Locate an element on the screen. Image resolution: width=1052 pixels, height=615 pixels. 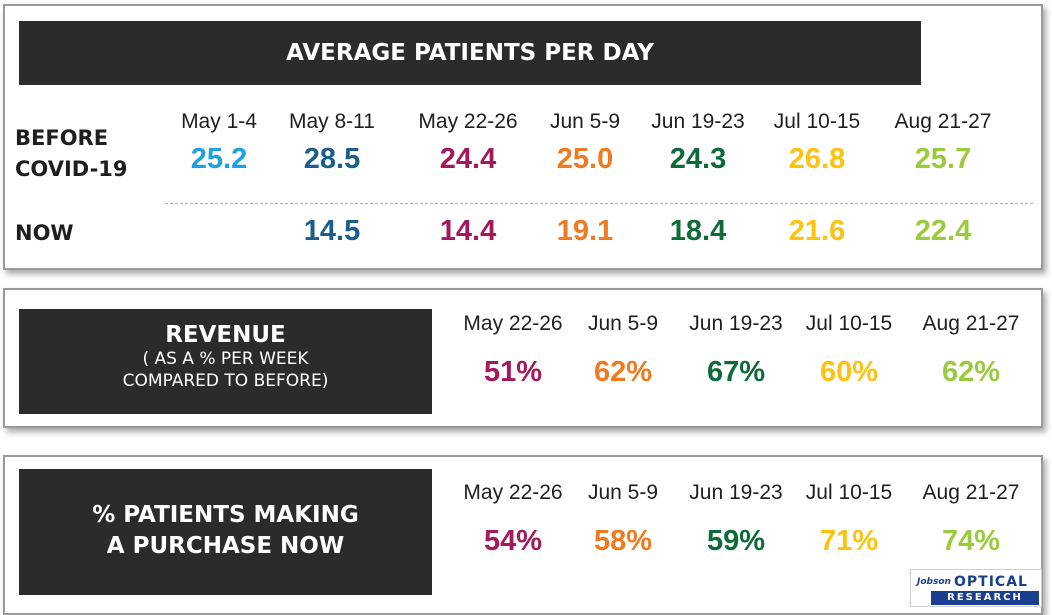
purchase-value-3: 71% is located at coordinates (849, 541).